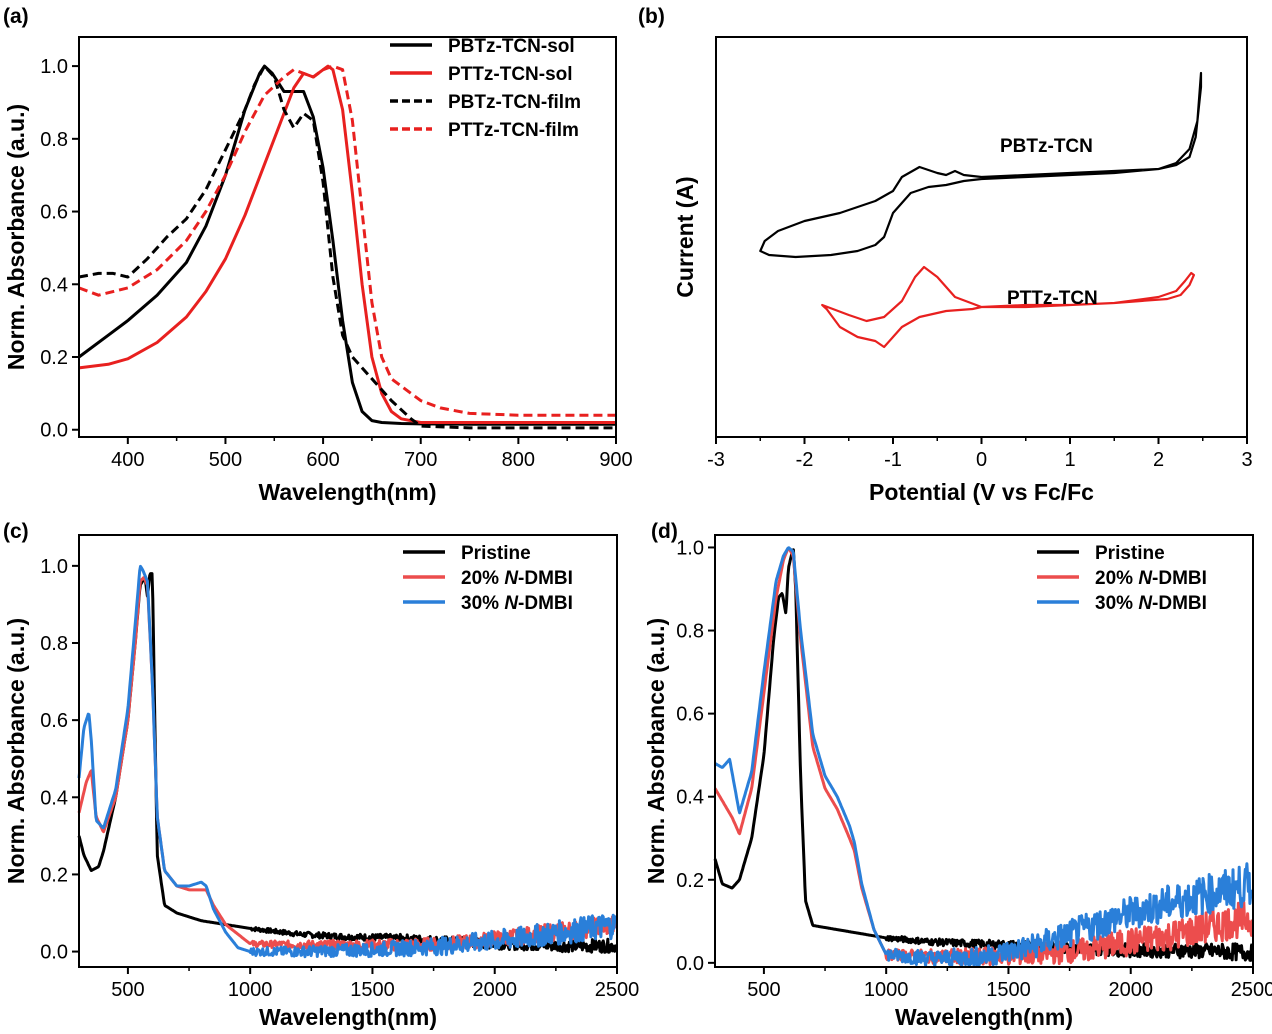 The width and height of the screenshot is (1272, 1034). Describe the element at coordinates (981, 492) in the screenshot. I see `x-axis-title: Potential (V vs Fc/Fc` at that location.